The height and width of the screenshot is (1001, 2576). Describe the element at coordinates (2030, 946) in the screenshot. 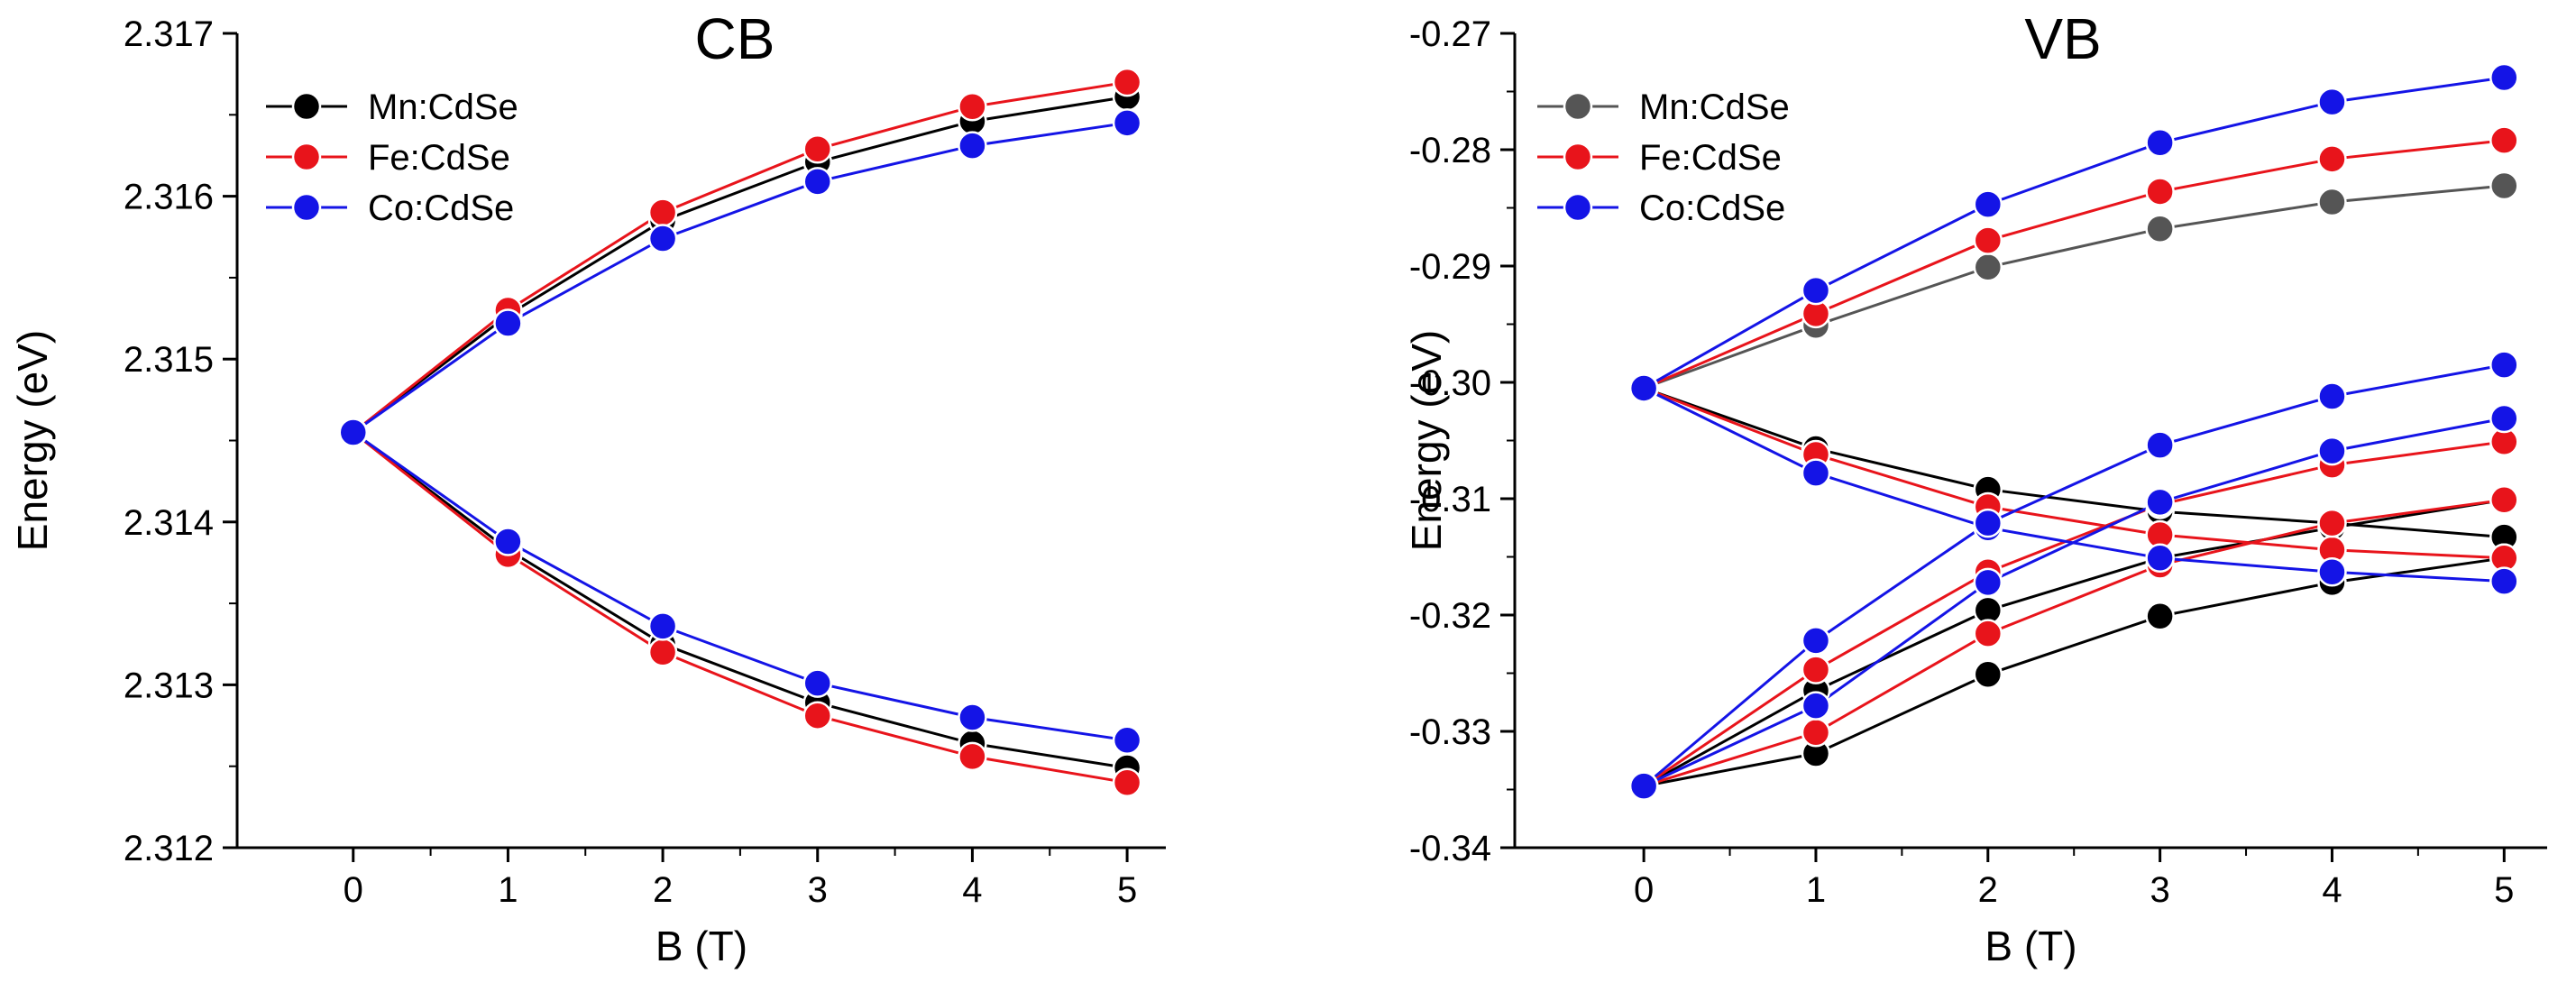

I see `vb-x-axis-label: B (T)` at that location.